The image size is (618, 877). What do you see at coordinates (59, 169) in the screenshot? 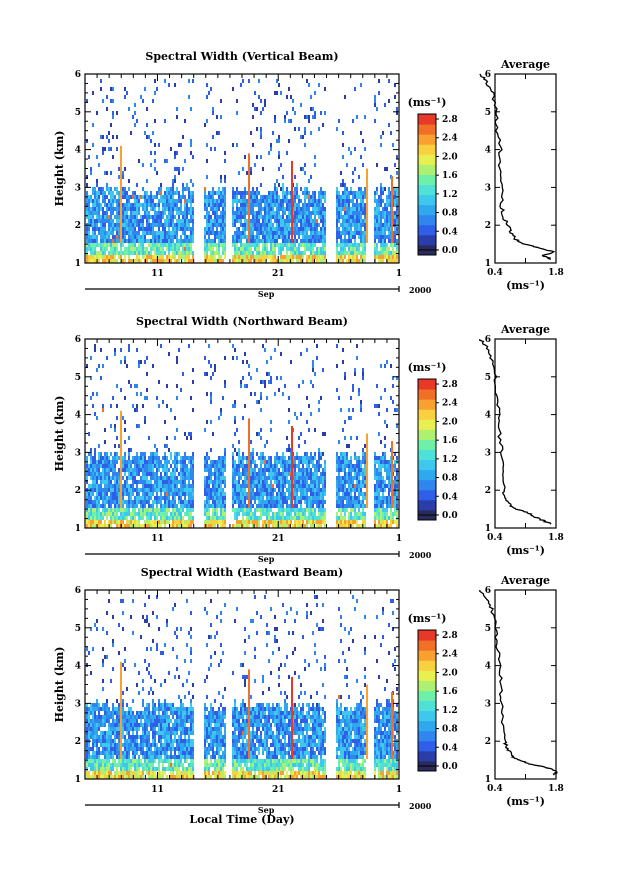
I see `y-axis-label: Height (km)` at bounding box center [59, 169].